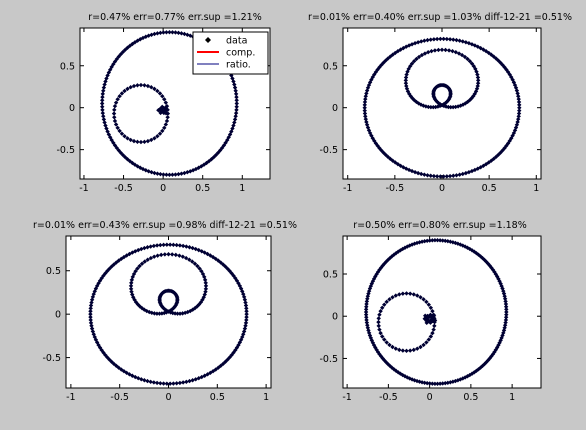 This screenshot has width=586, height=430. Describe the element at coordinates (169, 103) in the screenshot. I see `subplot-1-marks` at that location.